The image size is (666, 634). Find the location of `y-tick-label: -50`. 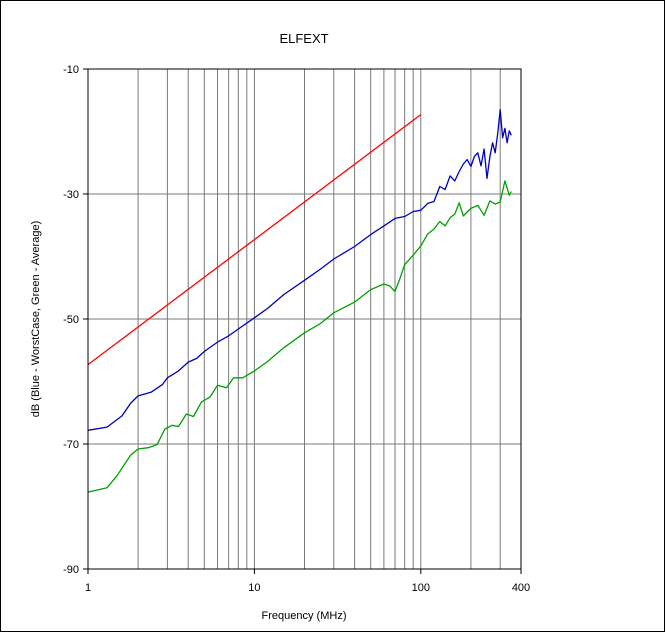

y-tick-label: -50 is located at coordinates (71, 320).